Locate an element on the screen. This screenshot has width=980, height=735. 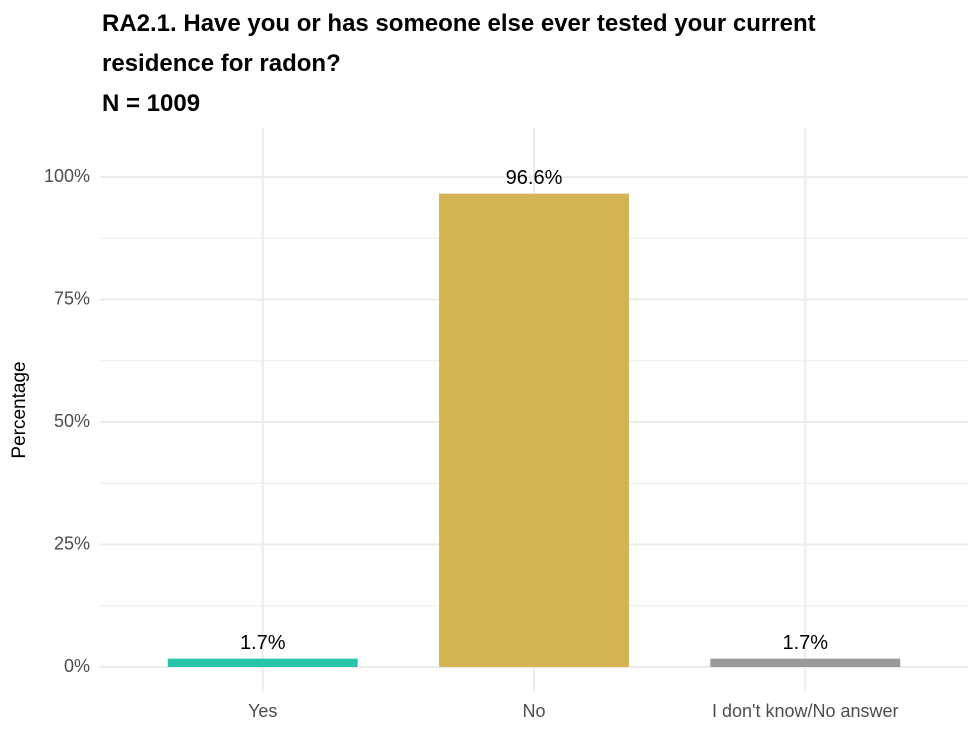
chart-subtitle: N = 1009 is located at coordinates (151, 103).